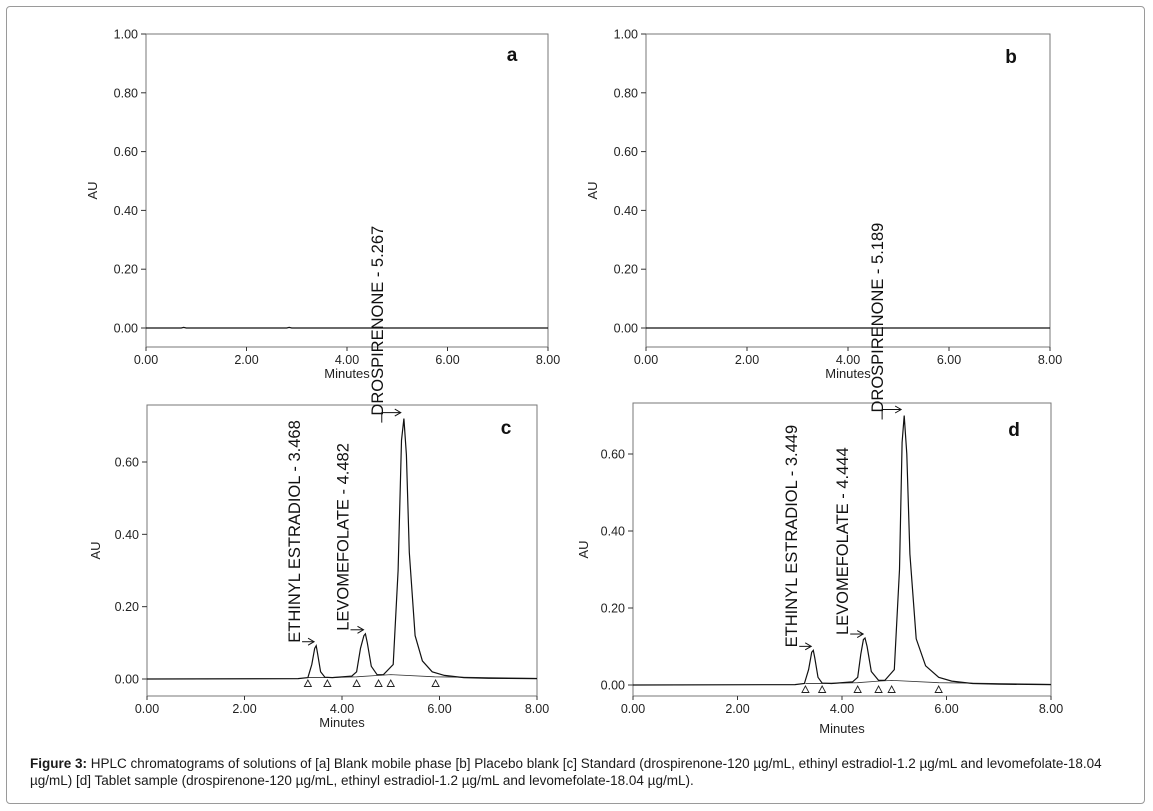 This screenshot has height=811, width=1153. What do you see at coordinates (59, 763) in the screenshot?
I see `caption-label: Figure 3:` at bounding box center [59, 763].